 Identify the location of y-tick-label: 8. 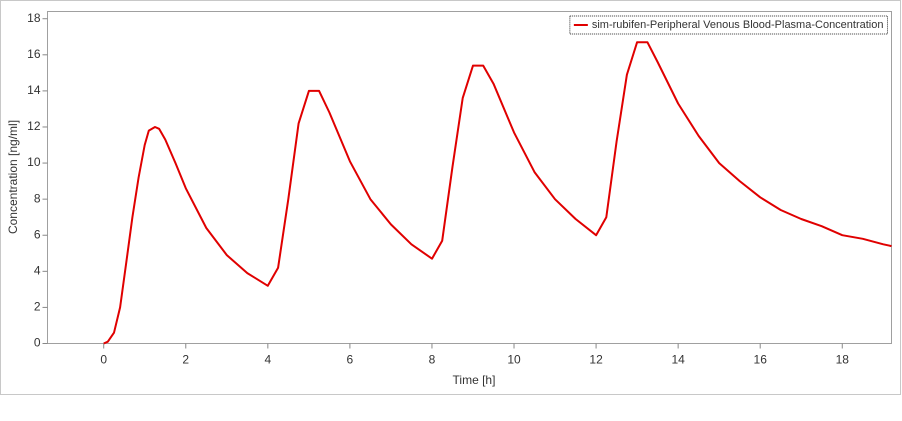
(37, 198).